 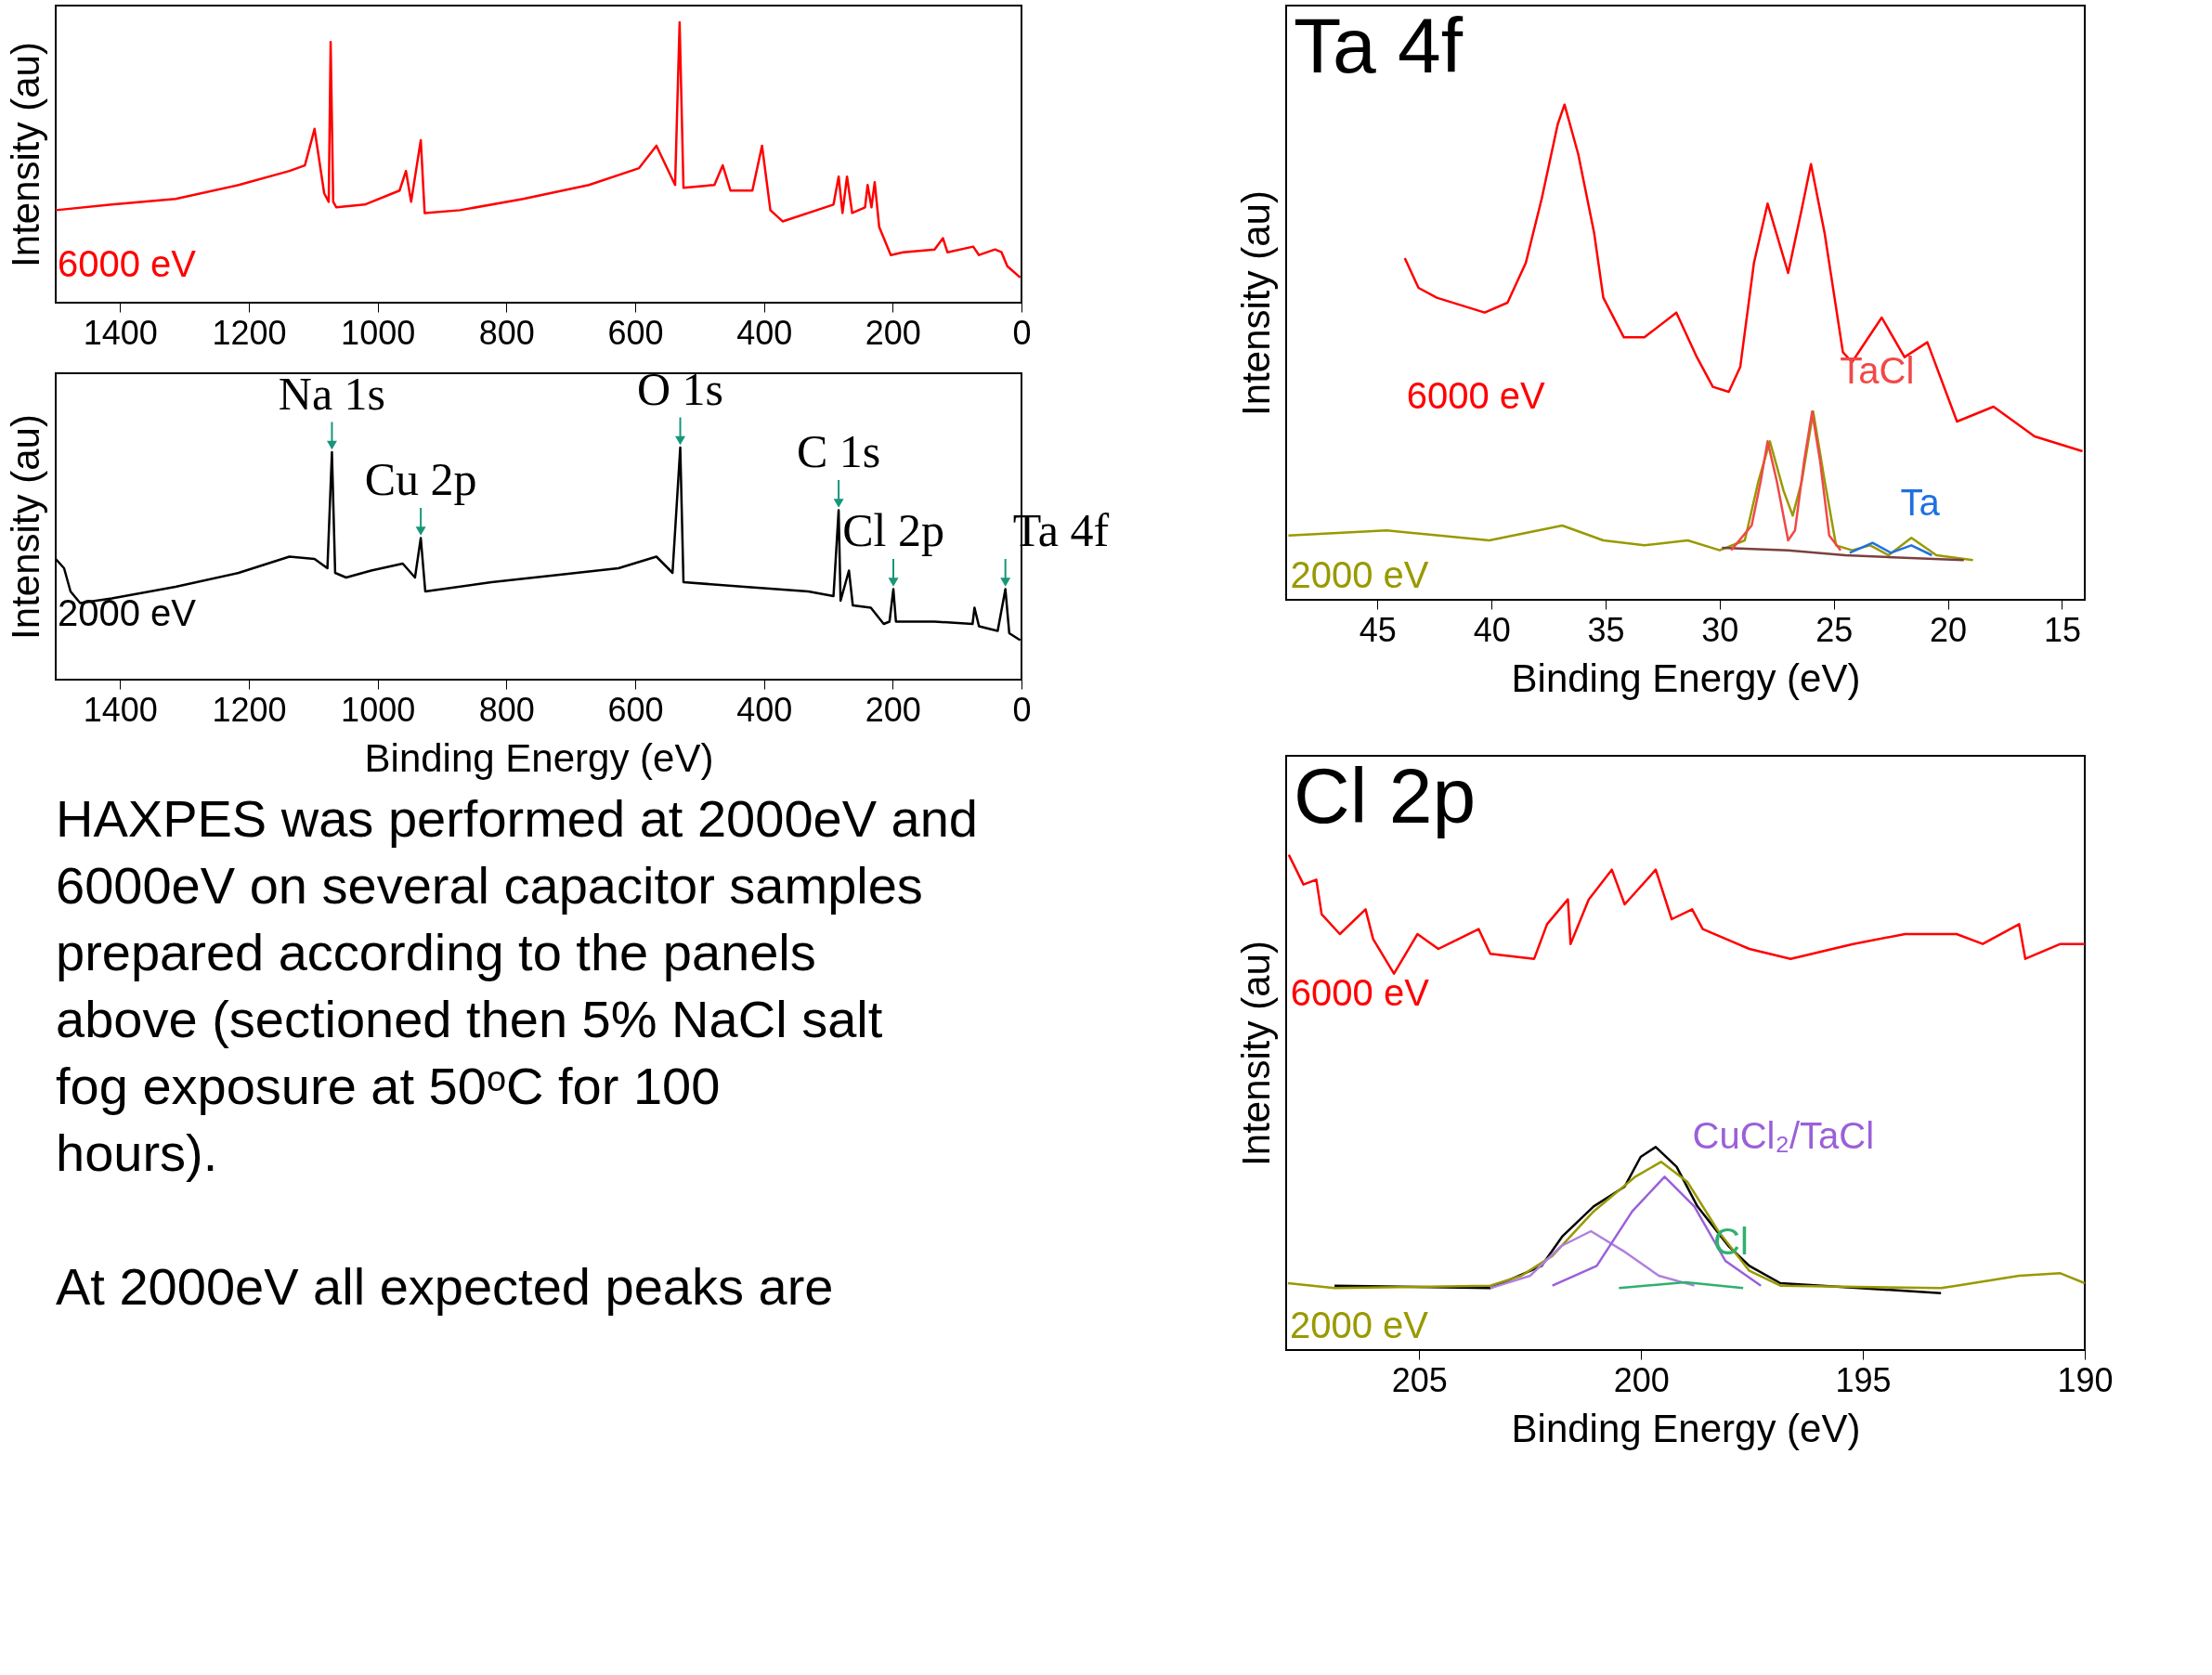 I want to click on x-tick-label: 45, so click(x=1378, y=629).